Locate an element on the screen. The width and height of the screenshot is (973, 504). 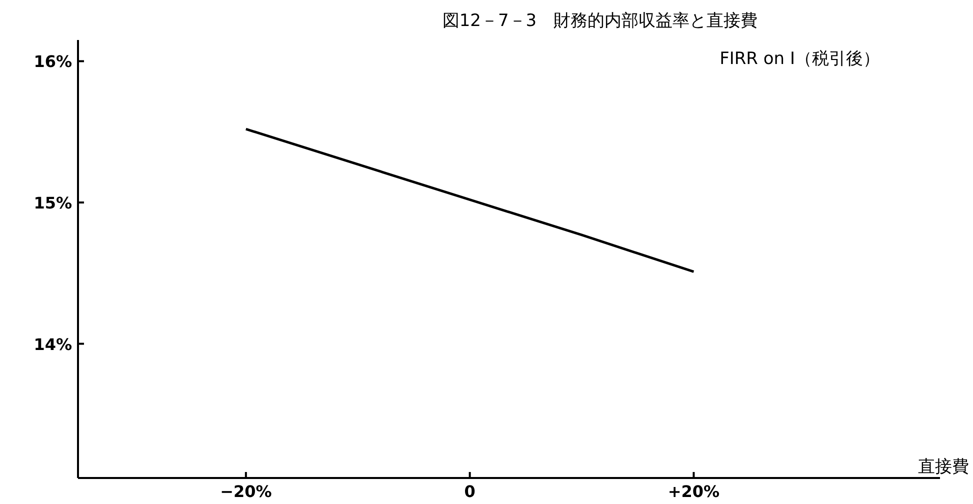
chart-title: 図12－7－3 財務的内部収益率と直接費 is located at coordinates (600, 21).